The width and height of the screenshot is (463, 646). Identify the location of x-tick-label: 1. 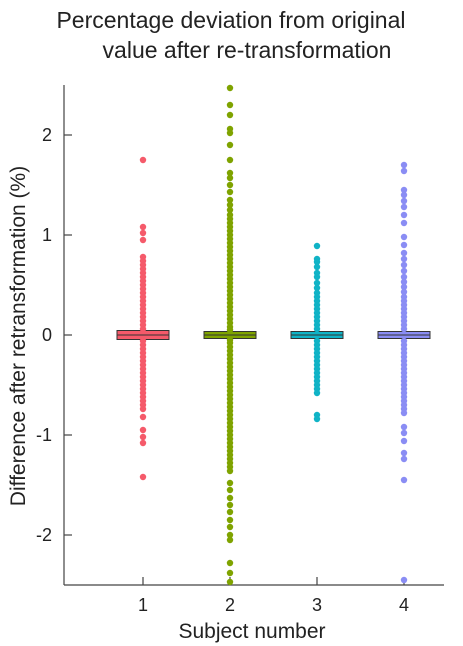
(143, 605).